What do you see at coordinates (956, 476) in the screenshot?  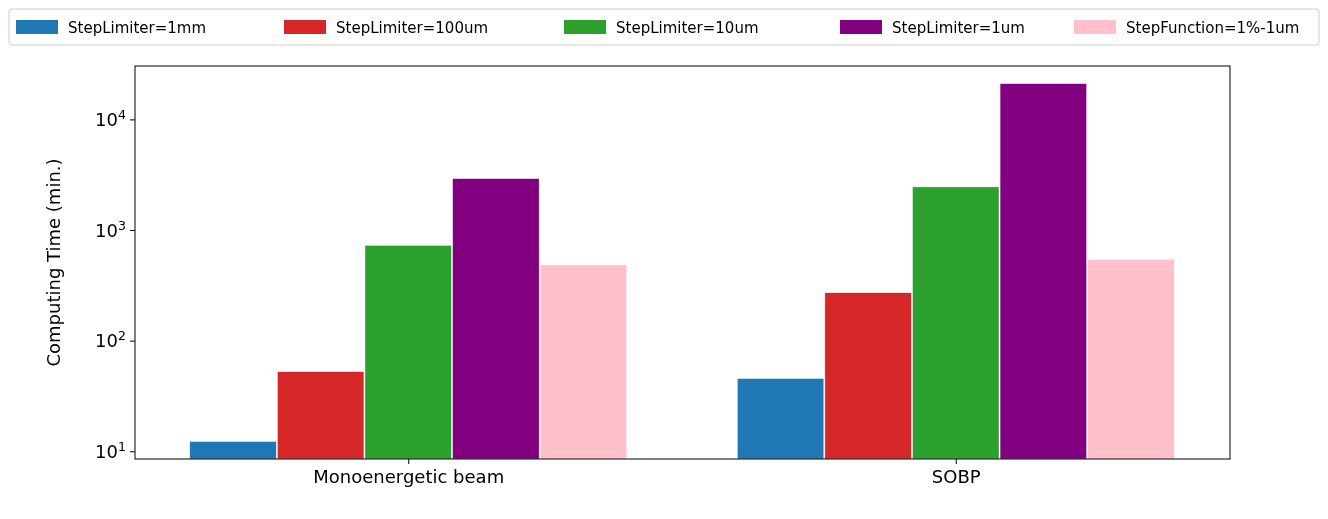 I see `x-tick-label: SOBP` at bounding box center [956, 476].